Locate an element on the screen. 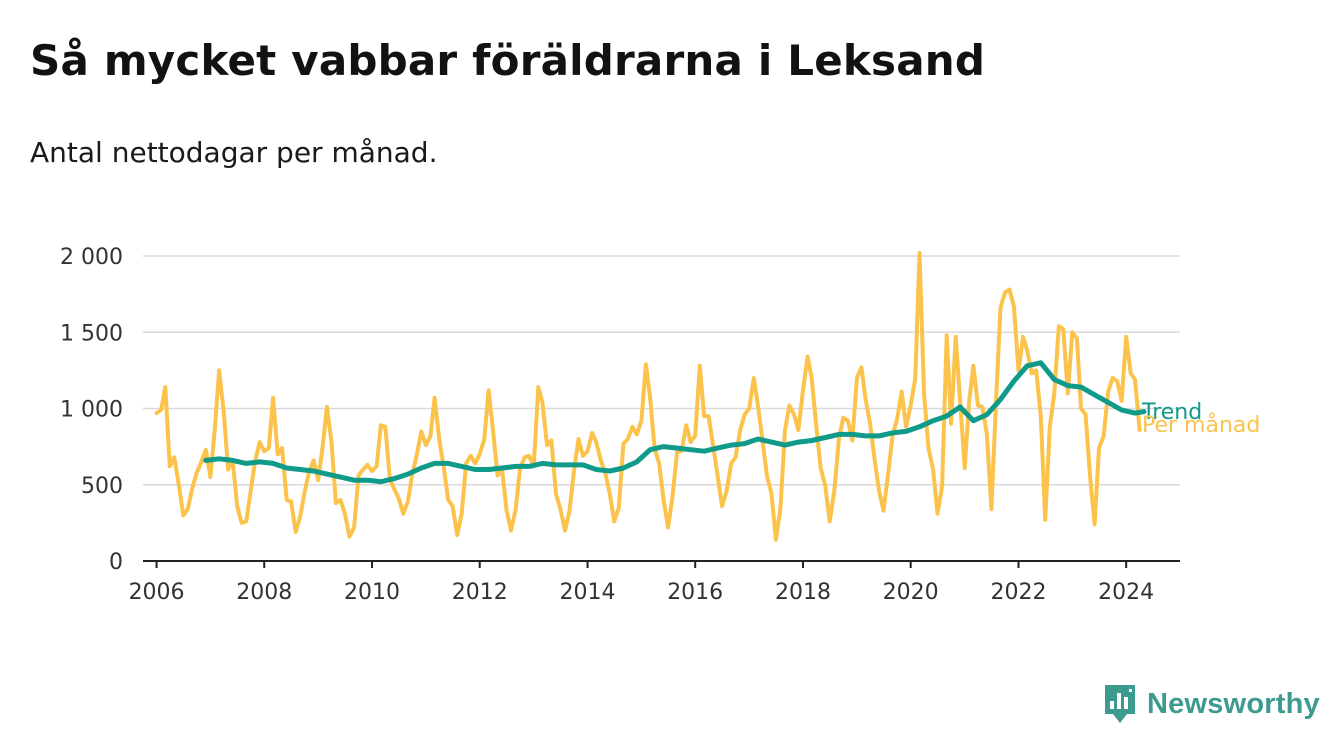 The image size is (1340, 753). x-tick-label: 2022 is located at coordinates (1018, 592).